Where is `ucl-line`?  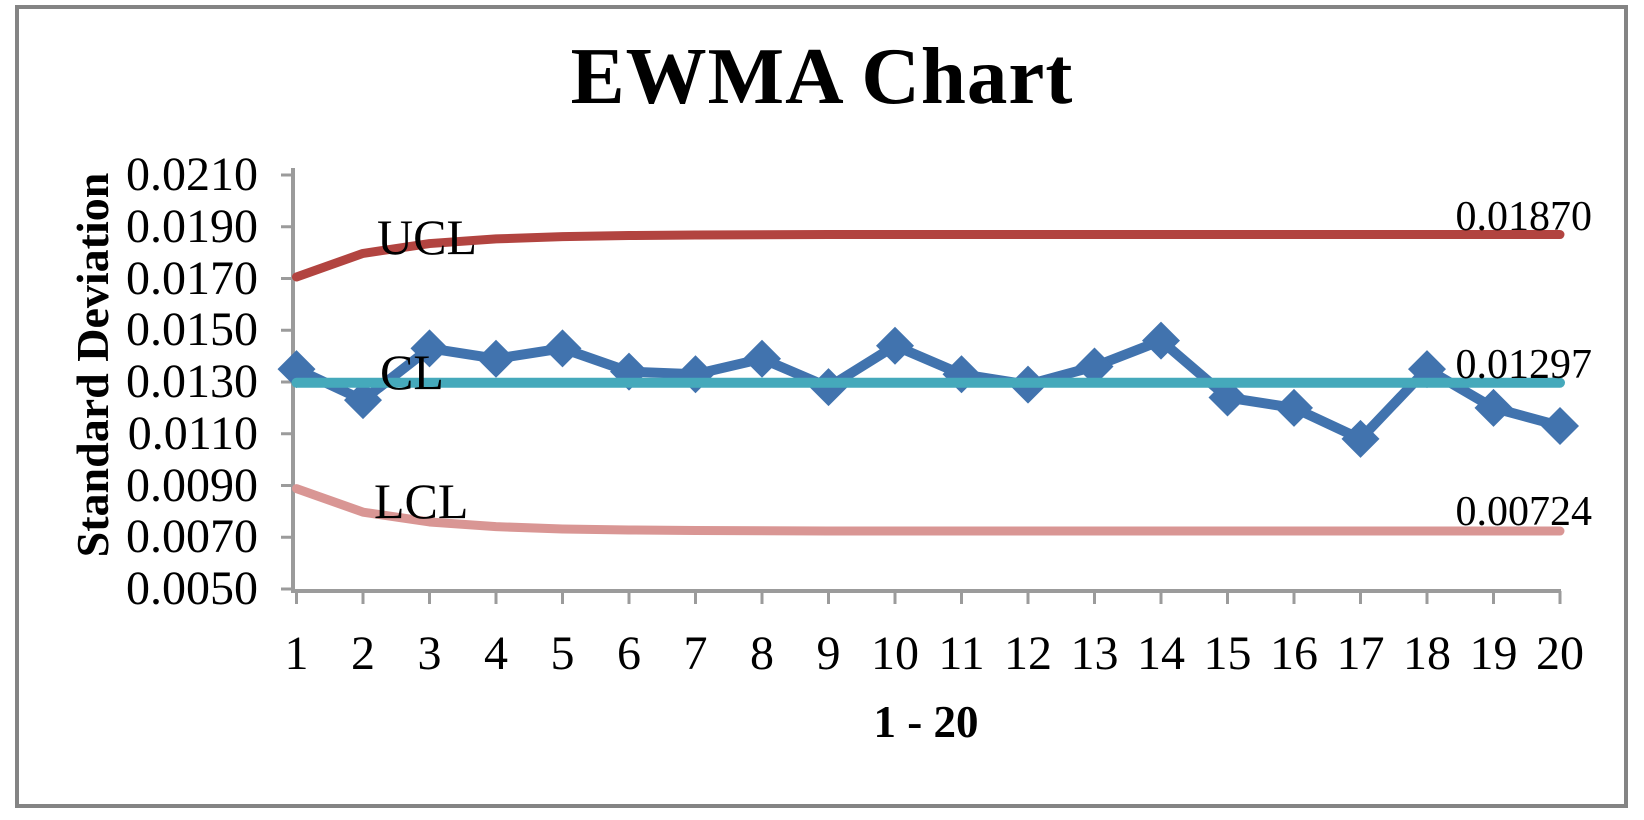
ucl-line is located at coordinates (928, 256).